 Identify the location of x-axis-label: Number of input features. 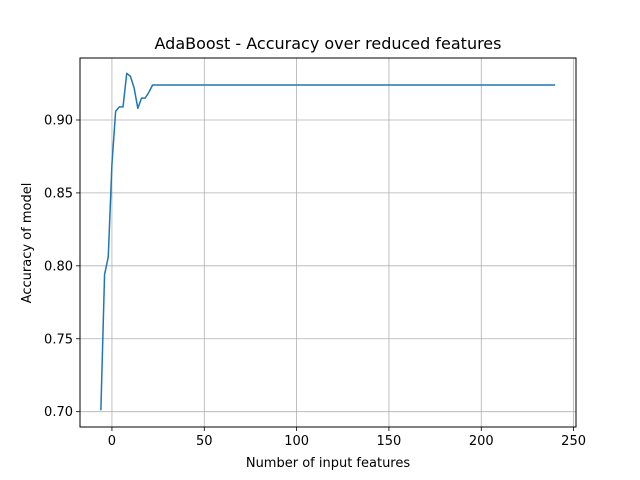
(328, 463).